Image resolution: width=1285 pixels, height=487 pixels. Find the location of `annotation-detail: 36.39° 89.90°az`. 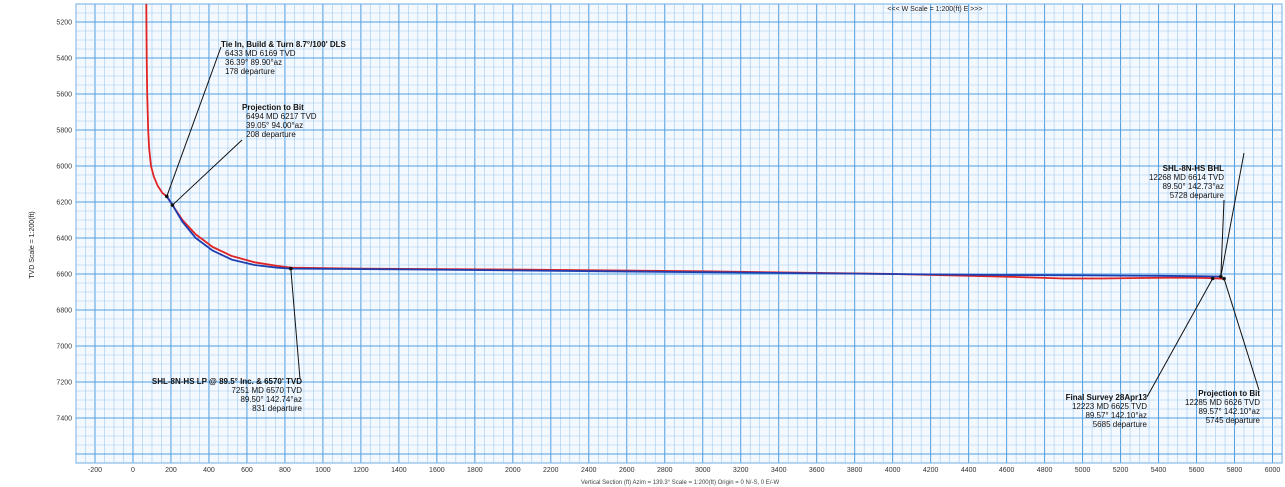

annotation-detail: 36.39° 89.90°az is located at coordinates (253, 62).